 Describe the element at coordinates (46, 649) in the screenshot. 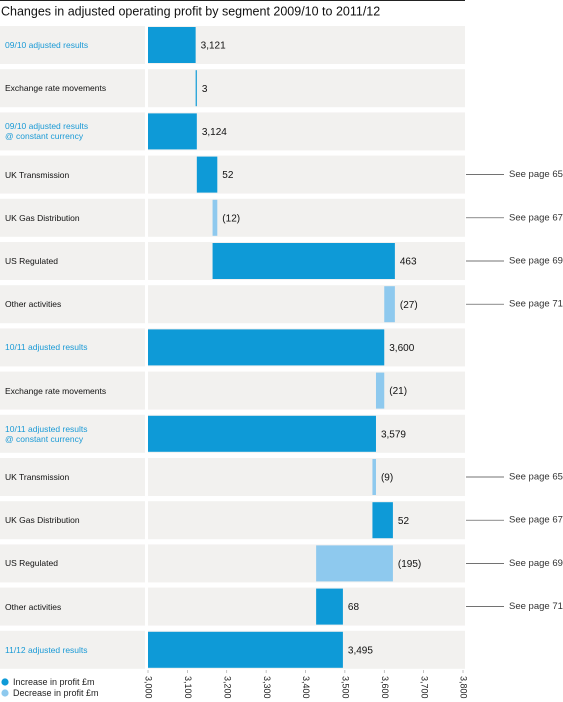

I see `row-label: 11/12 adjusted results` at that location.